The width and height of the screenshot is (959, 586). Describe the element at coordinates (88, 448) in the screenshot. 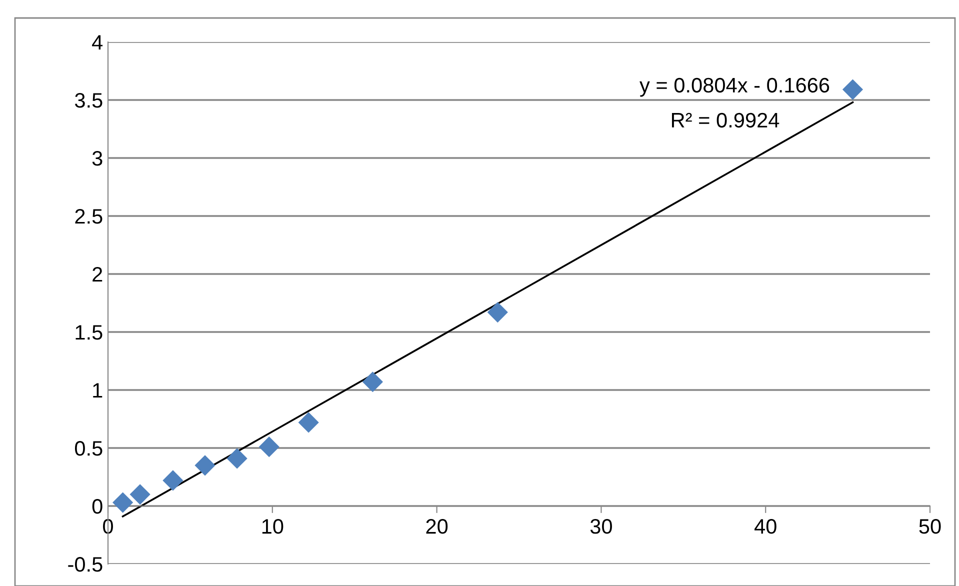

I see `y-tick-label: 0.5` at that location.